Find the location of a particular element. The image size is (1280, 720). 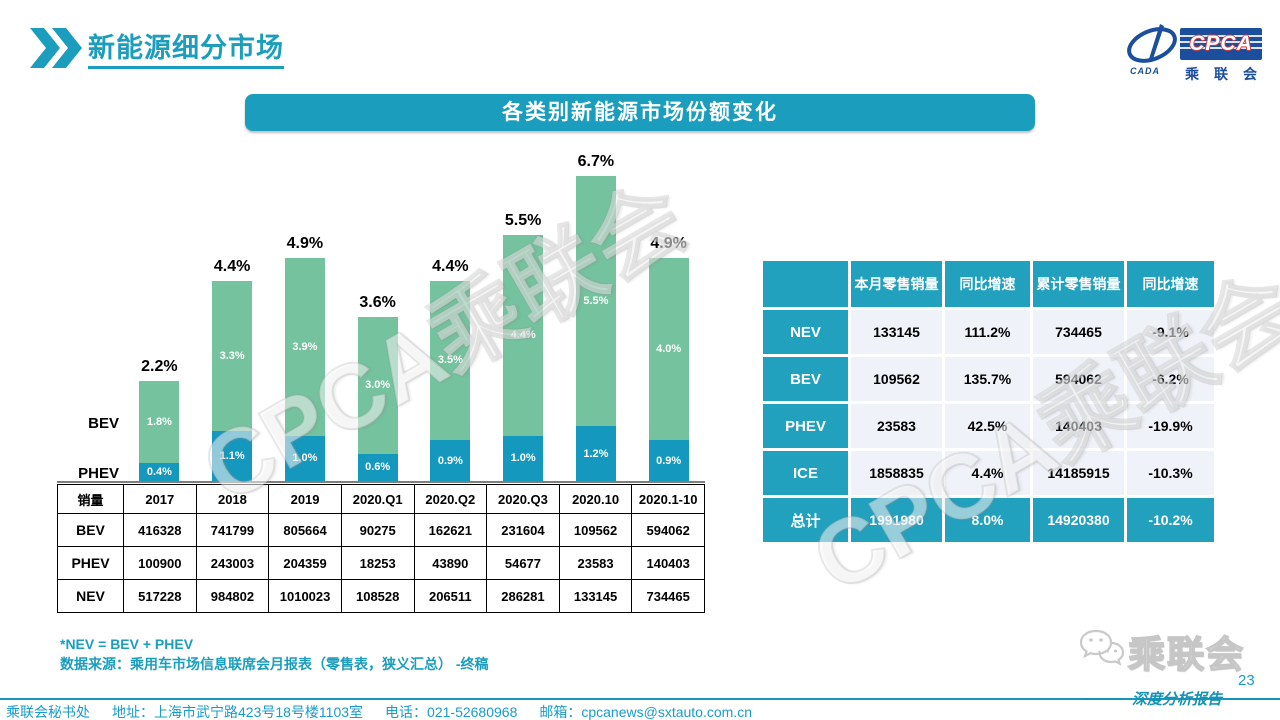

bar-segment-bev: 3.5% is located at coordinates (450, 360).